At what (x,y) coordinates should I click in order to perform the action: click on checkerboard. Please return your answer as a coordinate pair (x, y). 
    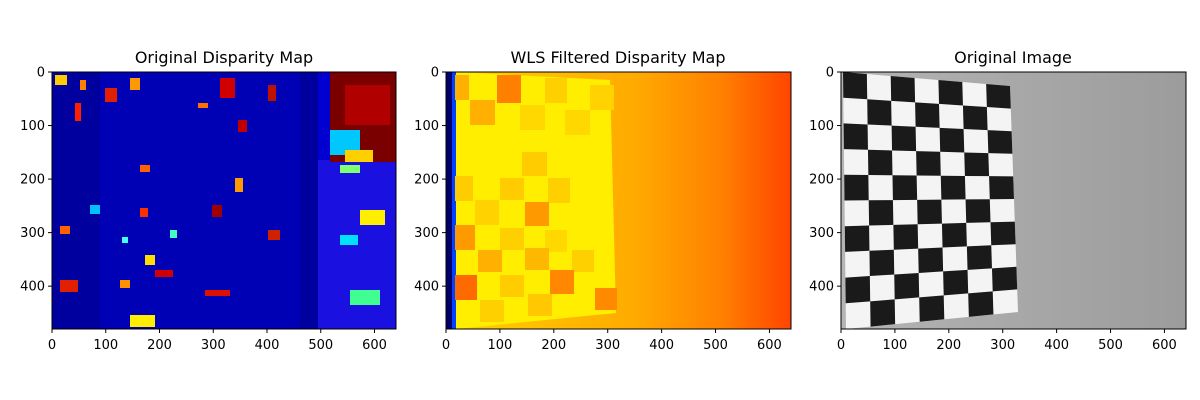
    Looking at the image, I should click on (930, 199).